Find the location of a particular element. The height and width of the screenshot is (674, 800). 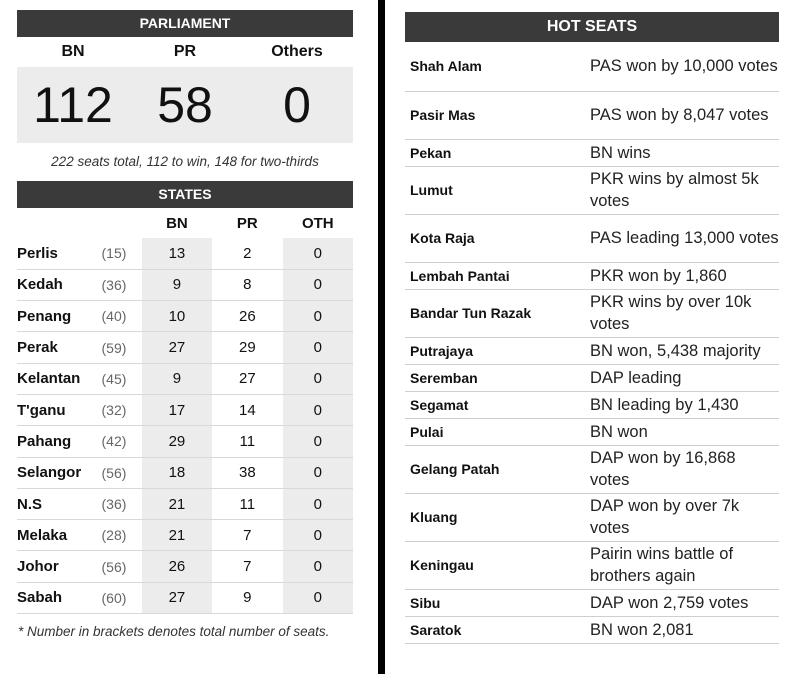

state-row: Penang (40) 10 26 0 is located at coordinates (185, 316).